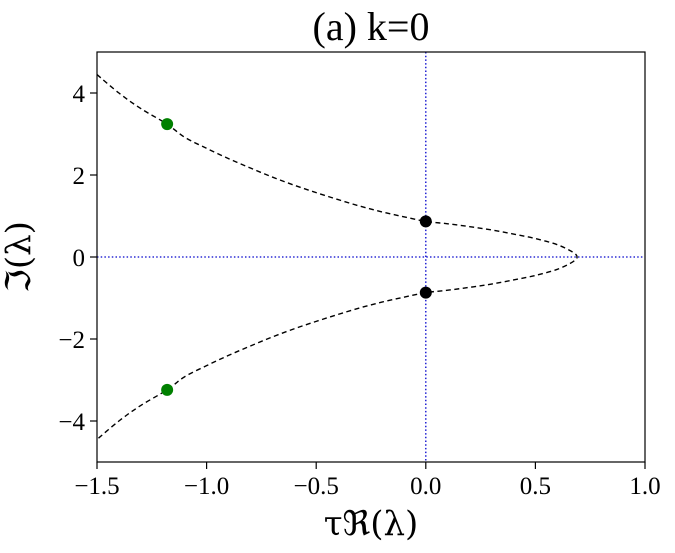  What do you see at coordinates (19, 257) in the screenshot?
I see `y-axis-label: ℑ(λ)` at bounding box center [19, 257].